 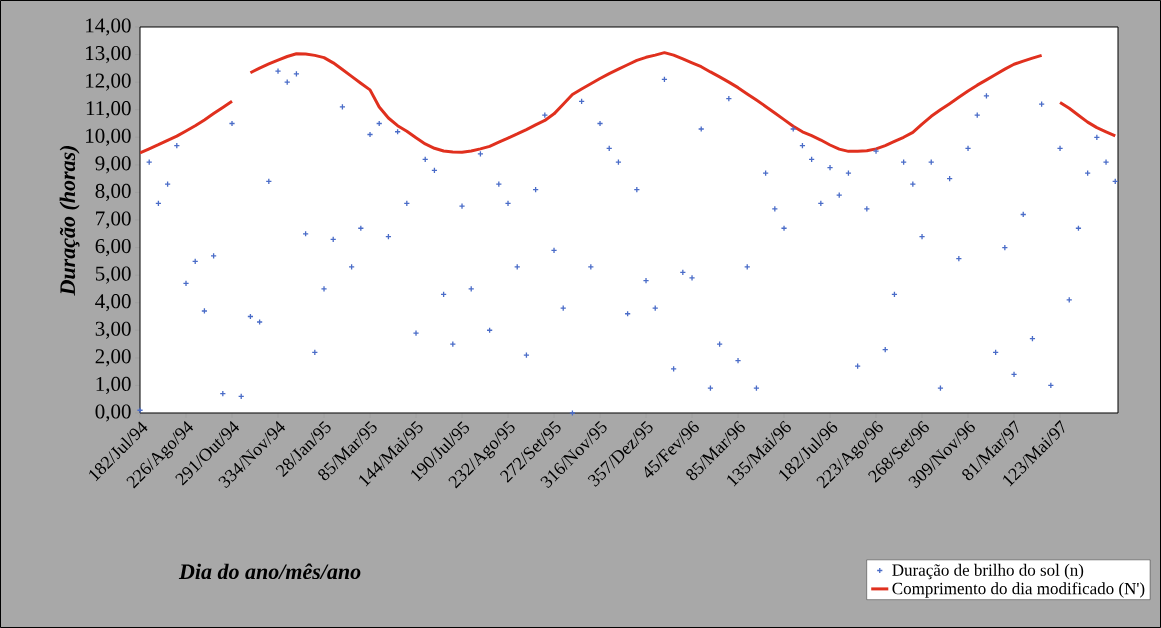 What do you see at coordinates (113, 358) in the screenshot?
I see `y-tick-label: 2,00` at bounding box center [113, 358].